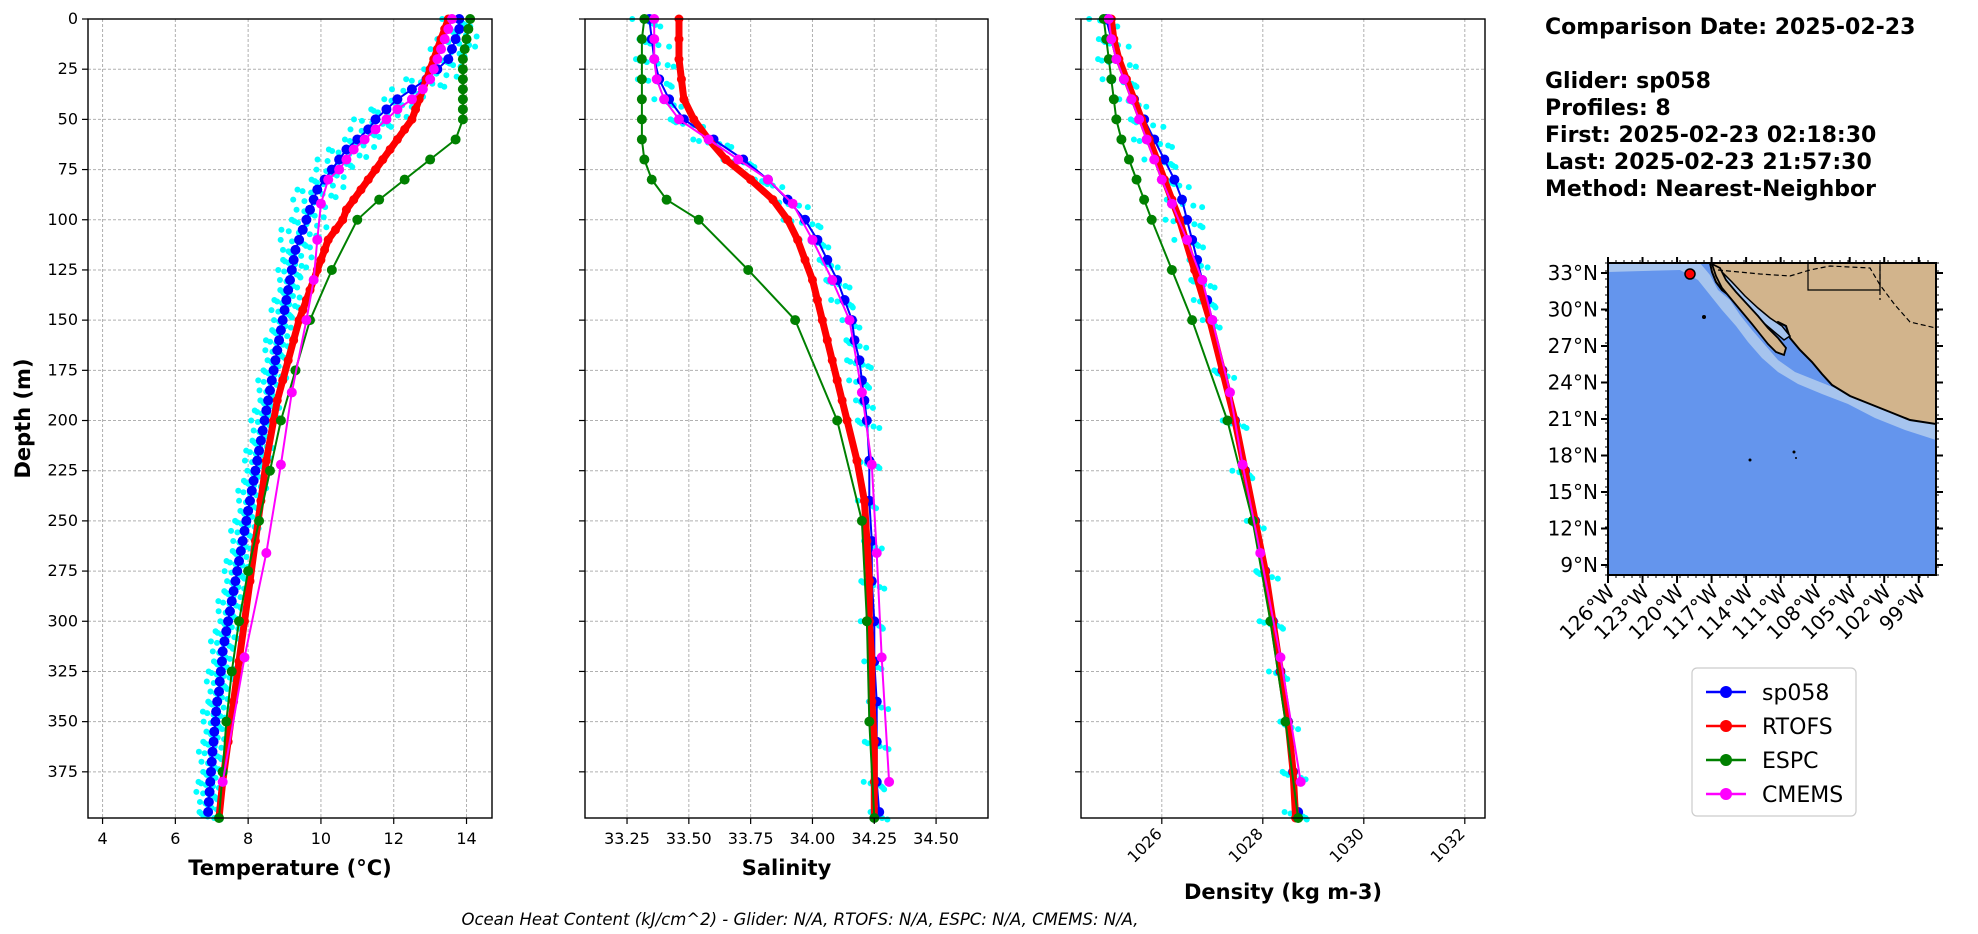  Describe the element at coordinates (1822, 344) in the screenshot. I see `mainland-area` at that location.